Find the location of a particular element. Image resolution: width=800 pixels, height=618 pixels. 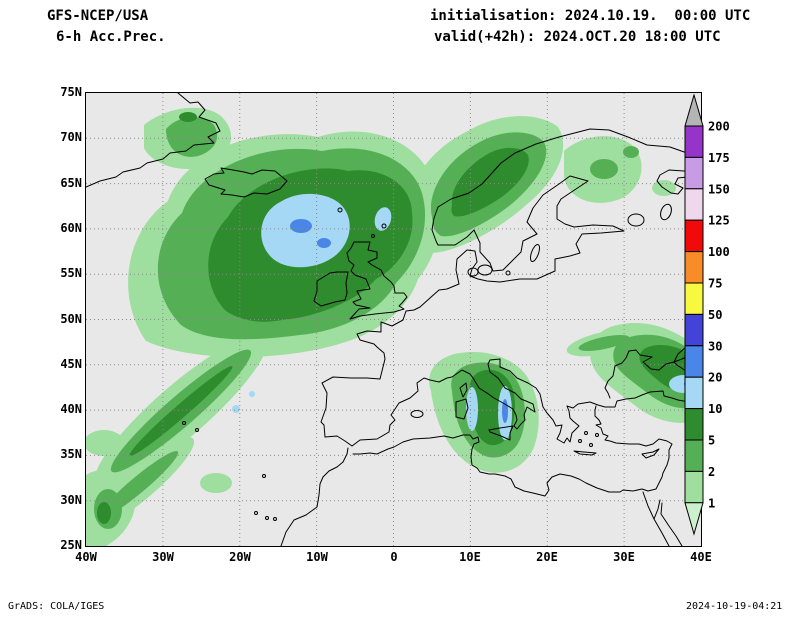

coastline-mediterranean-north is located at coordinates (526, 402).